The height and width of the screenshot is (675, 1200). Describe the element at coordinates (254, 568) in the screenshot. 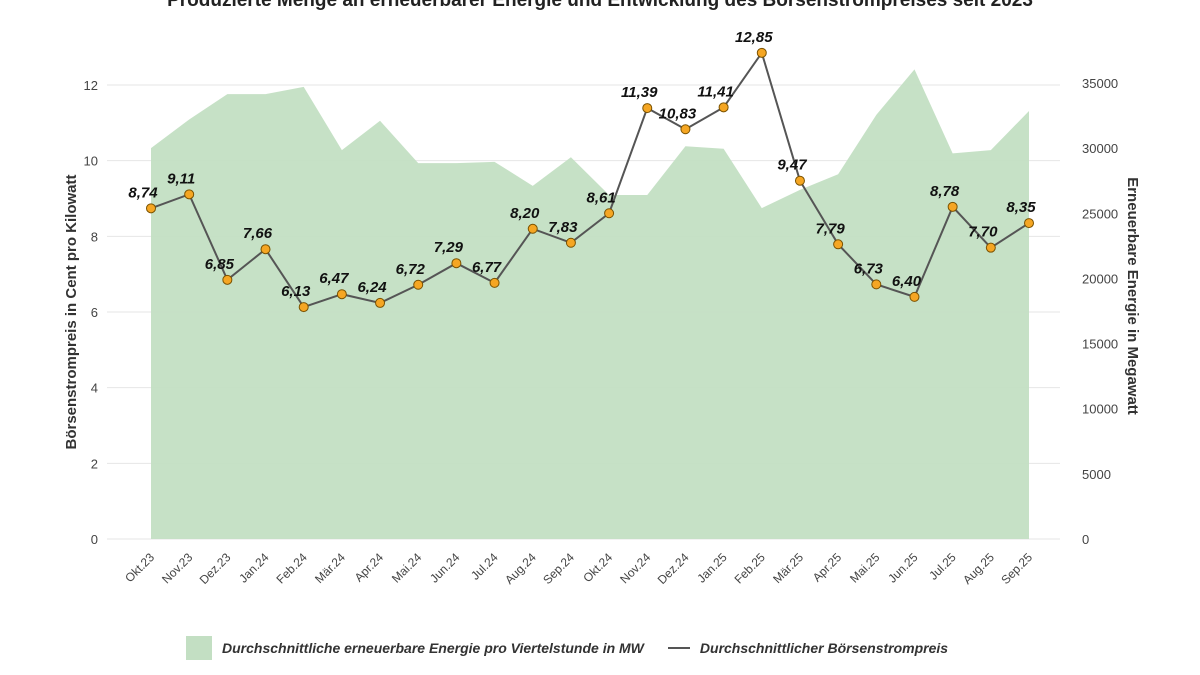

I see `x-tick-label: Jan.24` at that location.